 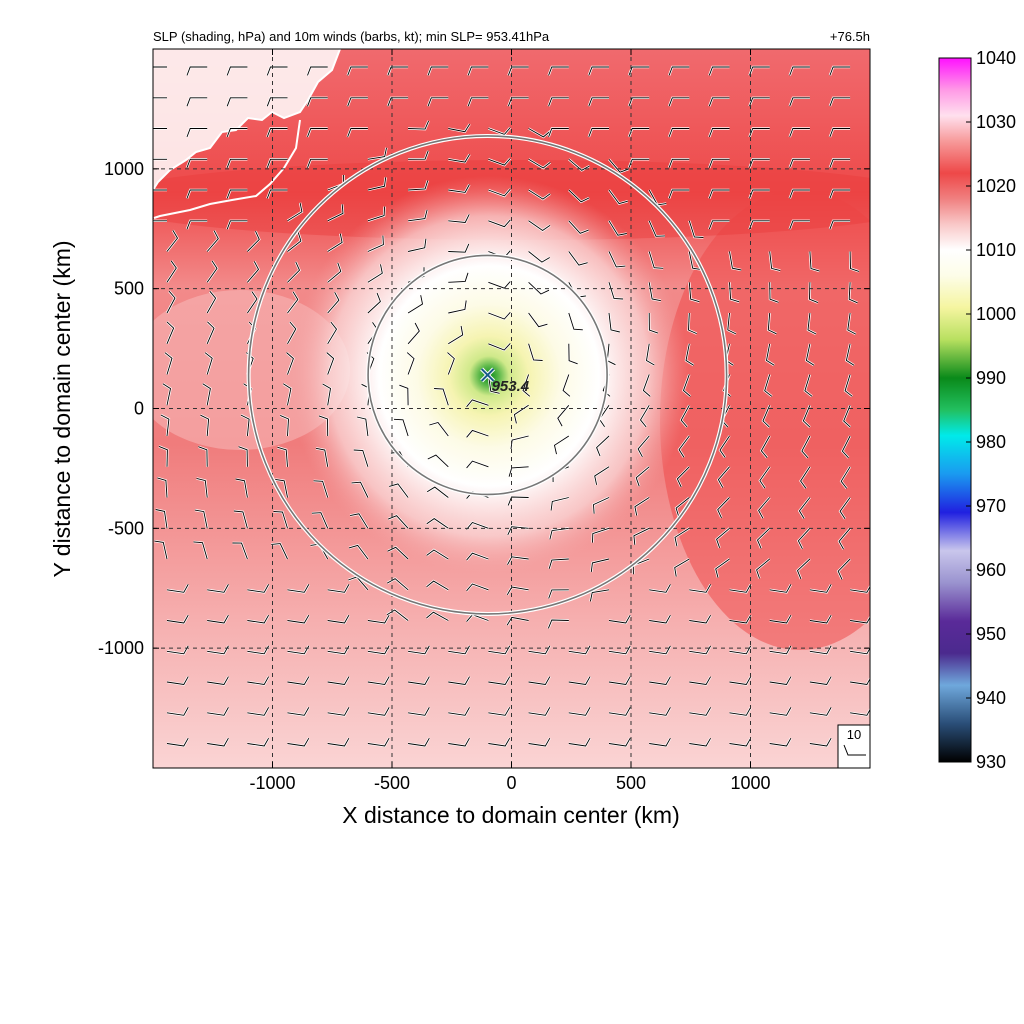 I want to click on colorbar-tick-label: 990, so click(x=991, y=378).